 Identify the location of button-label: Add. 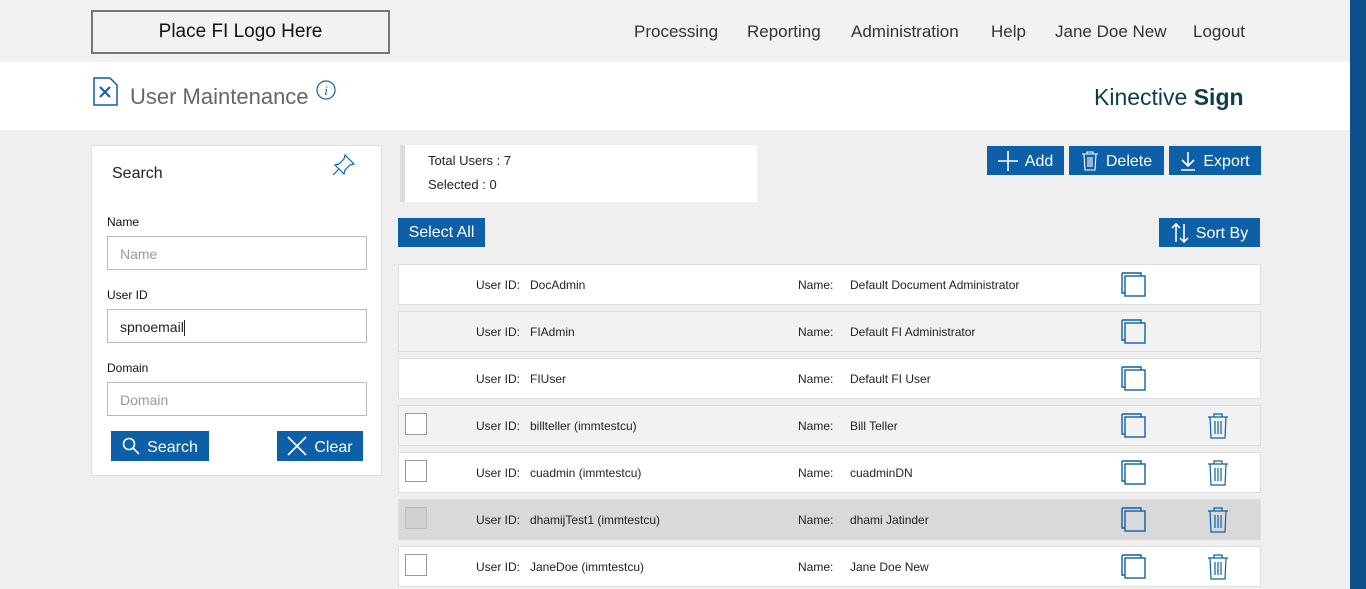
(1039, 161).